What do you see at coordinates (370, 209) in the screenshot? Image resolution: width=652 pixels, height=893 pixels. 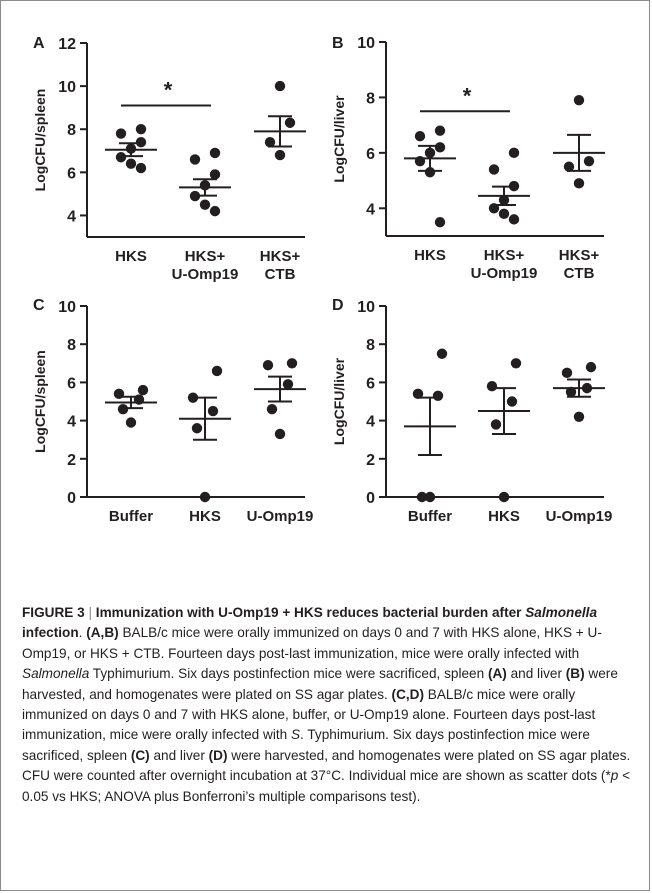 I see `panel-b-y-tick-label: 4` at bounding box center [370, 209].